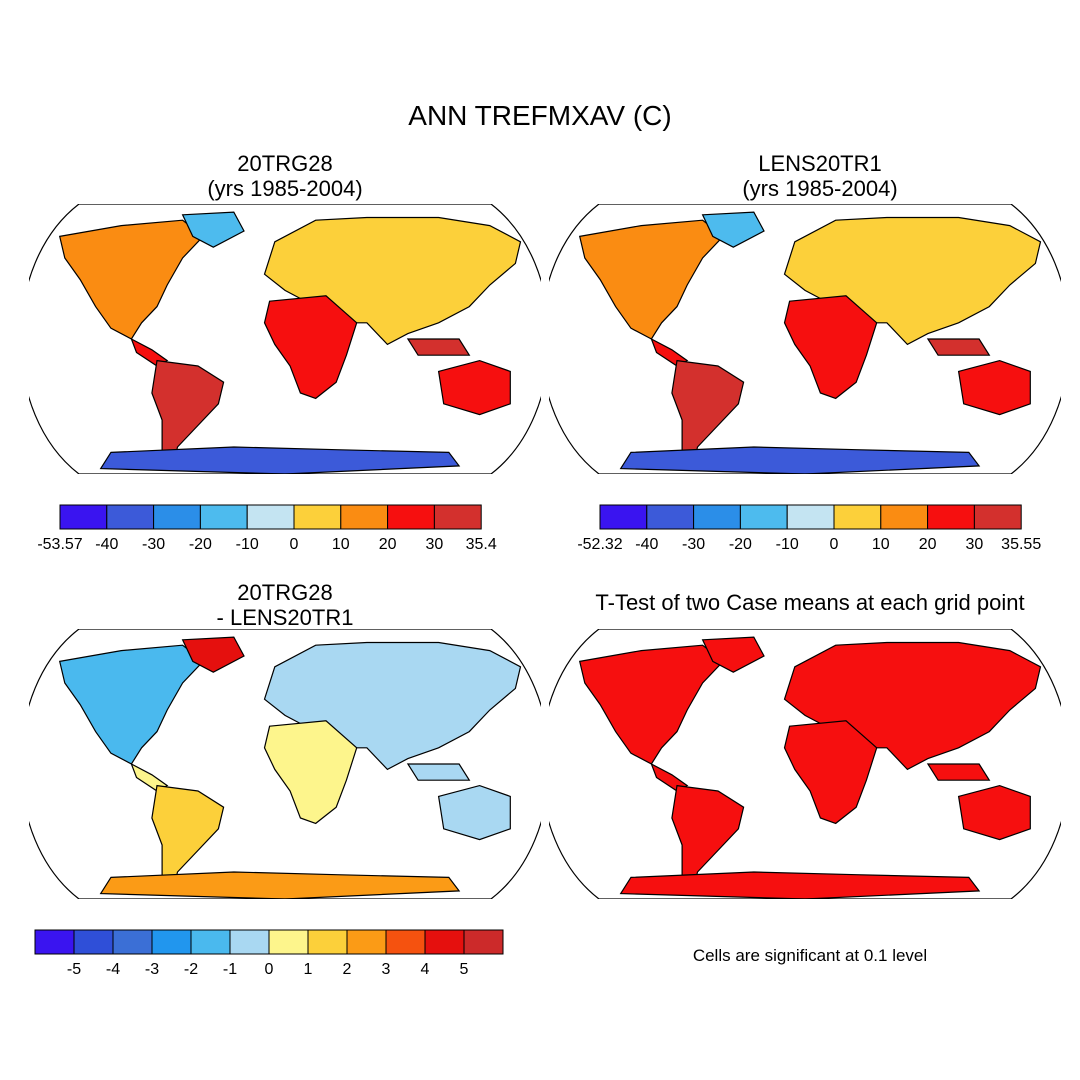 Image resolution: width=1080 pixels, height=1080 pixels. What do you see at coordinates (386, 969) in the screenshot?
I see `colorbar-tick-label: 3` at bounding box center [386, 969].